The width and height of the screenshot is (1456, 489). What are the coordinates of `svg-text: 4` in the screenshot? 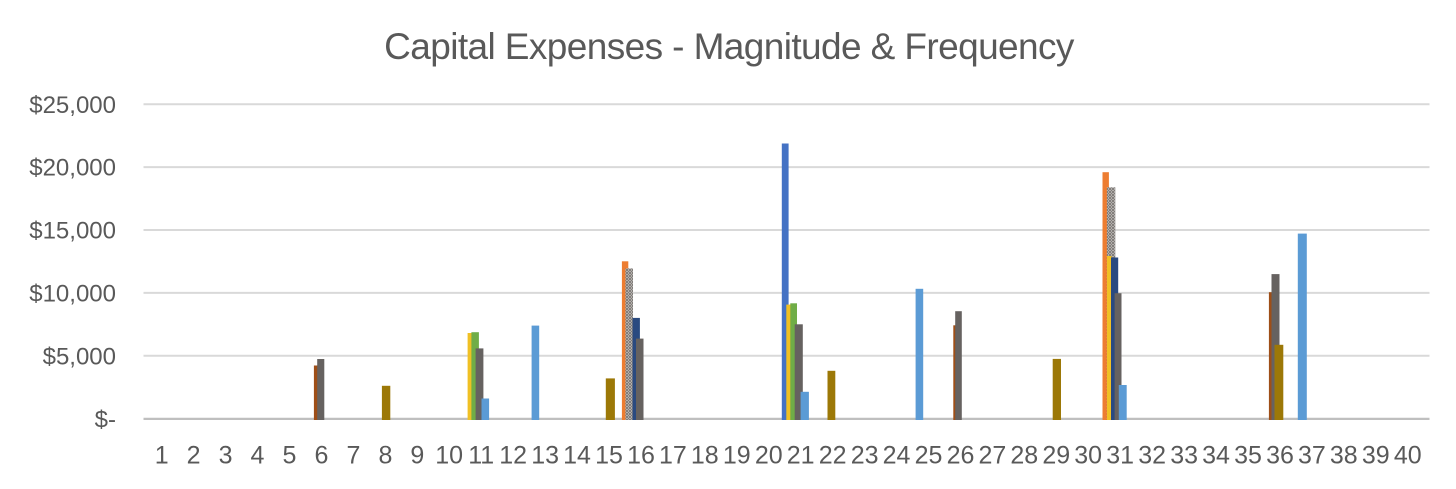 It's located at (258, 455).